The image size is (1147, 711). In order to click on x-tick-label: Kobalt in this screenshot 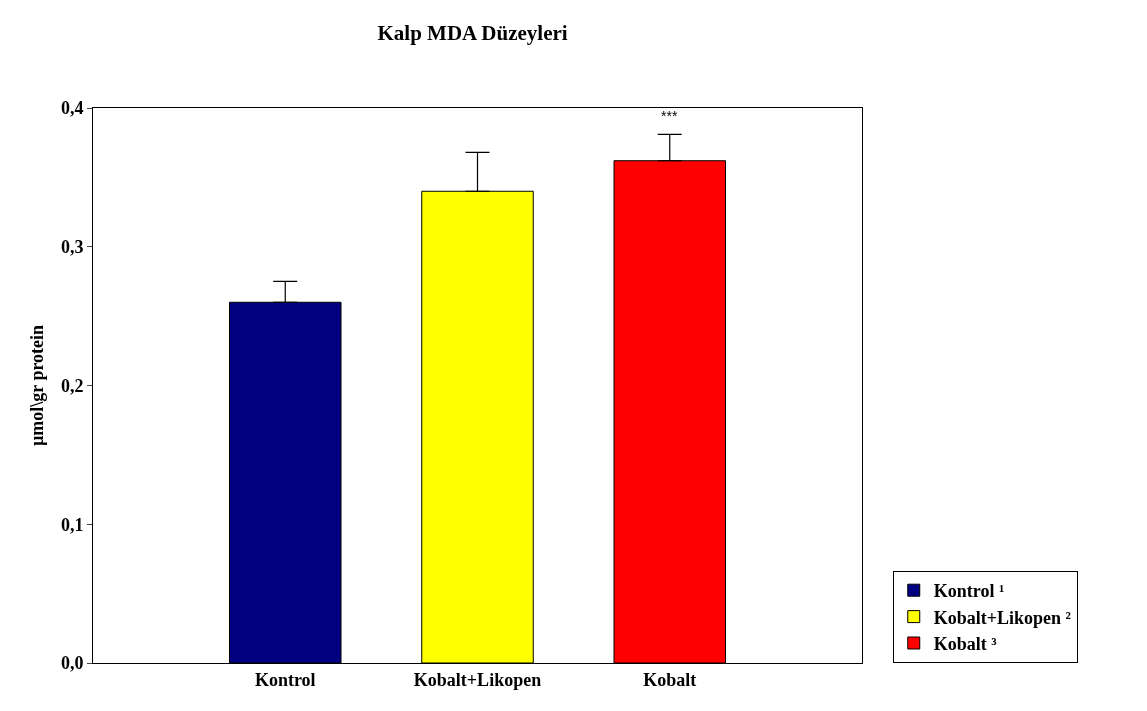, I will do `click(670, 679)`.